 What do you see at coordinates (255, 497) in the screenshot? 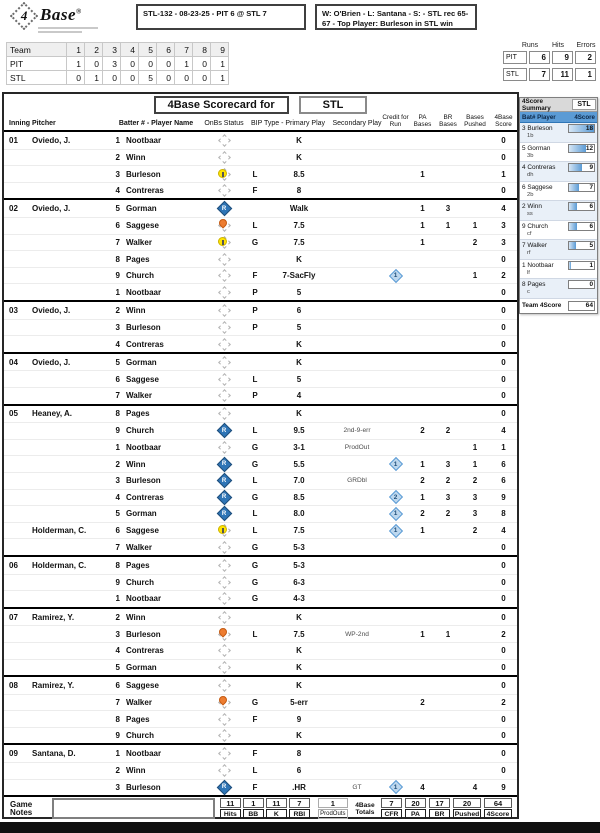
I see `bip-type: G` at bounding box center [255, 497].